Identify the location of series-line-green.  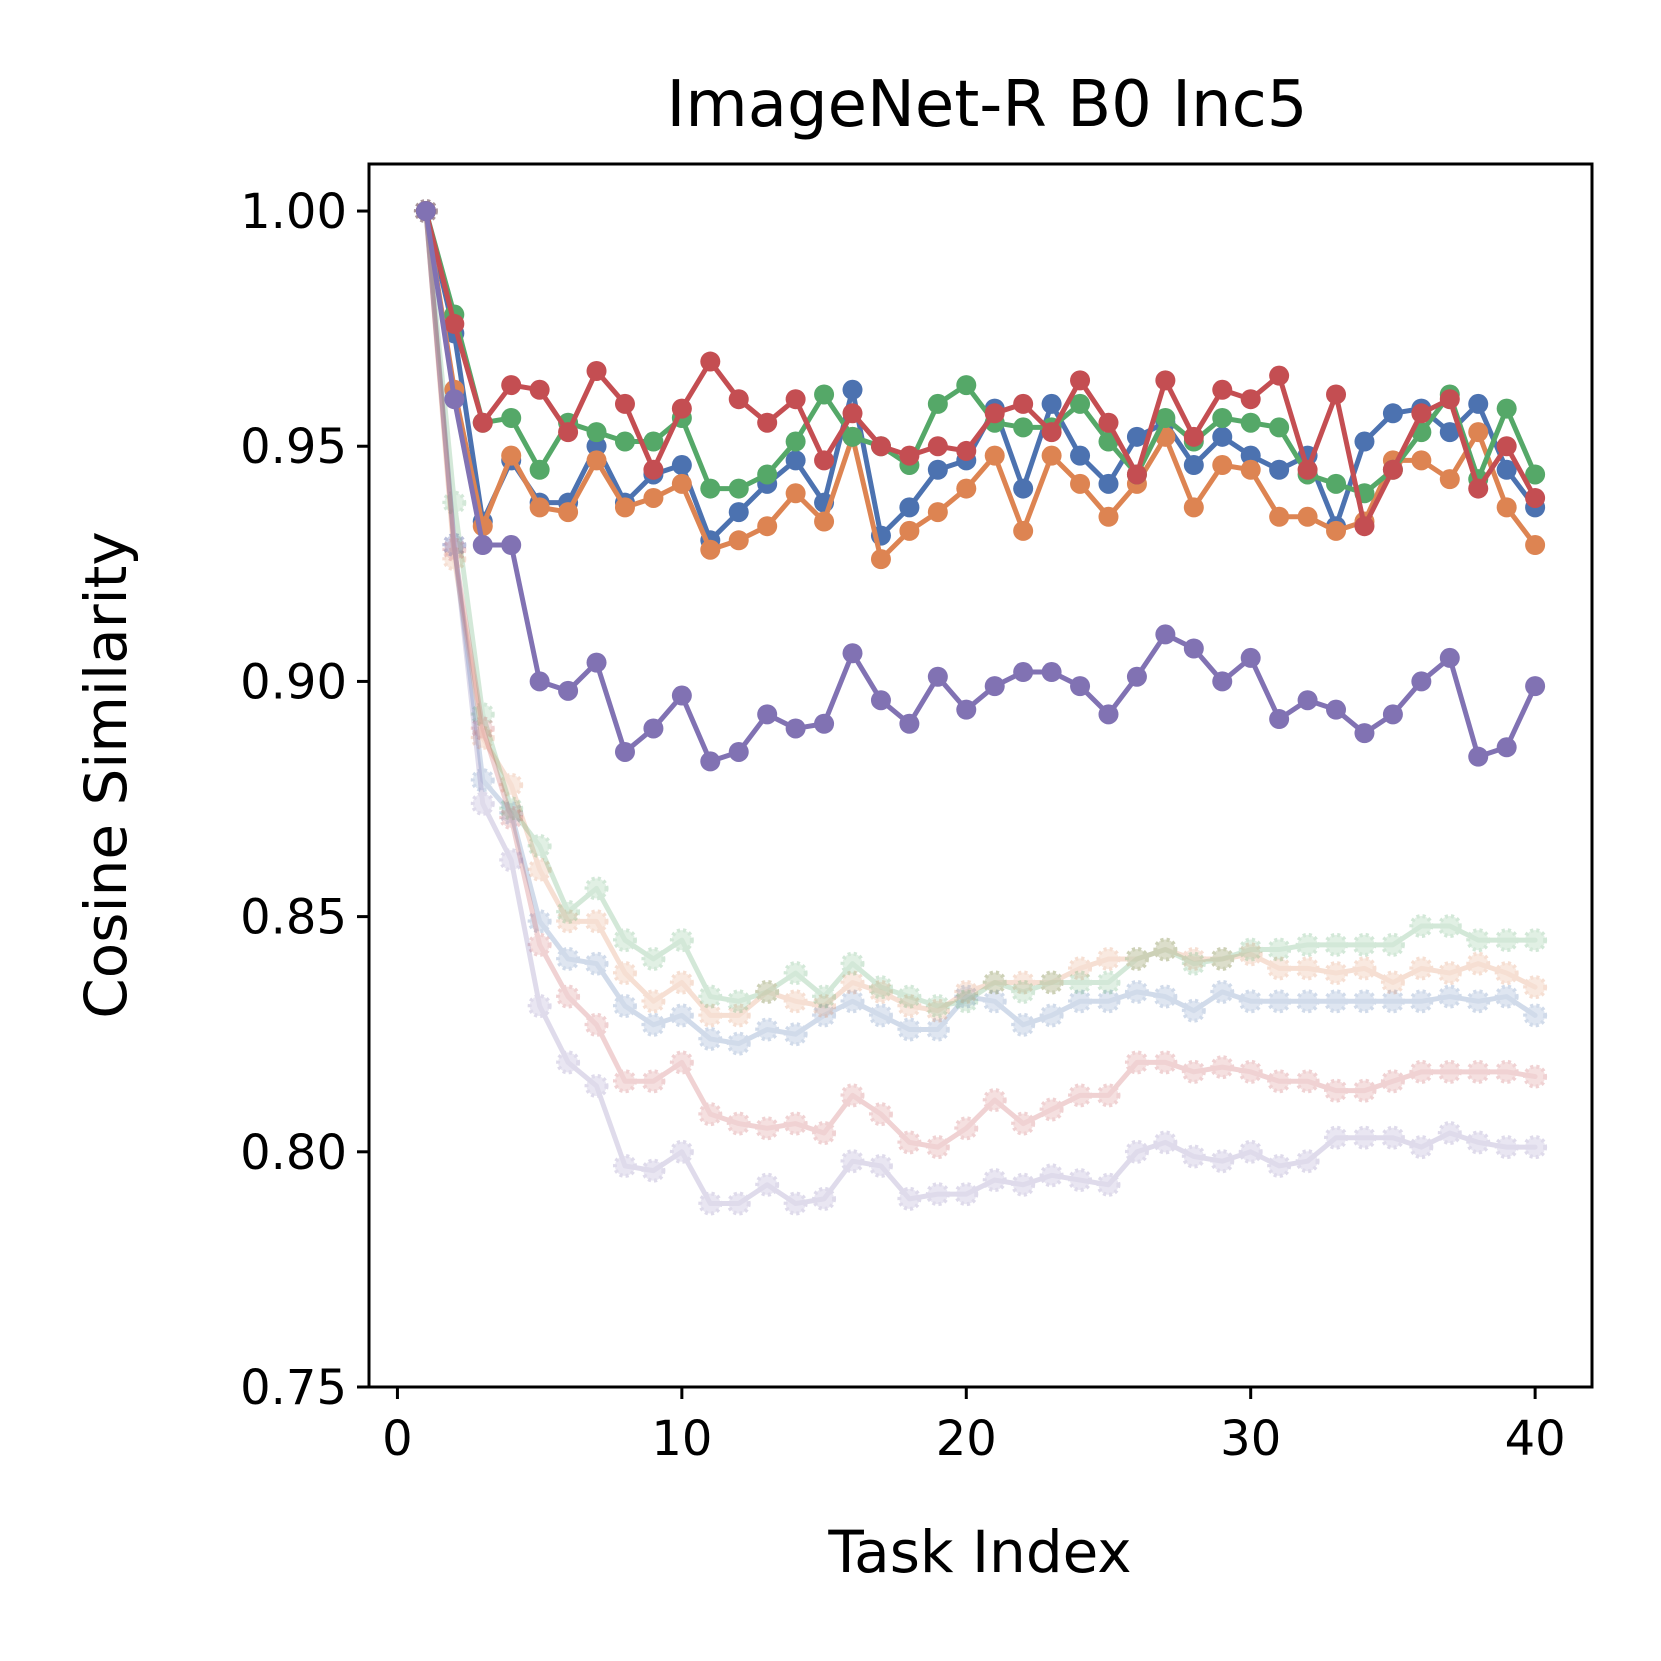
(980, 352).